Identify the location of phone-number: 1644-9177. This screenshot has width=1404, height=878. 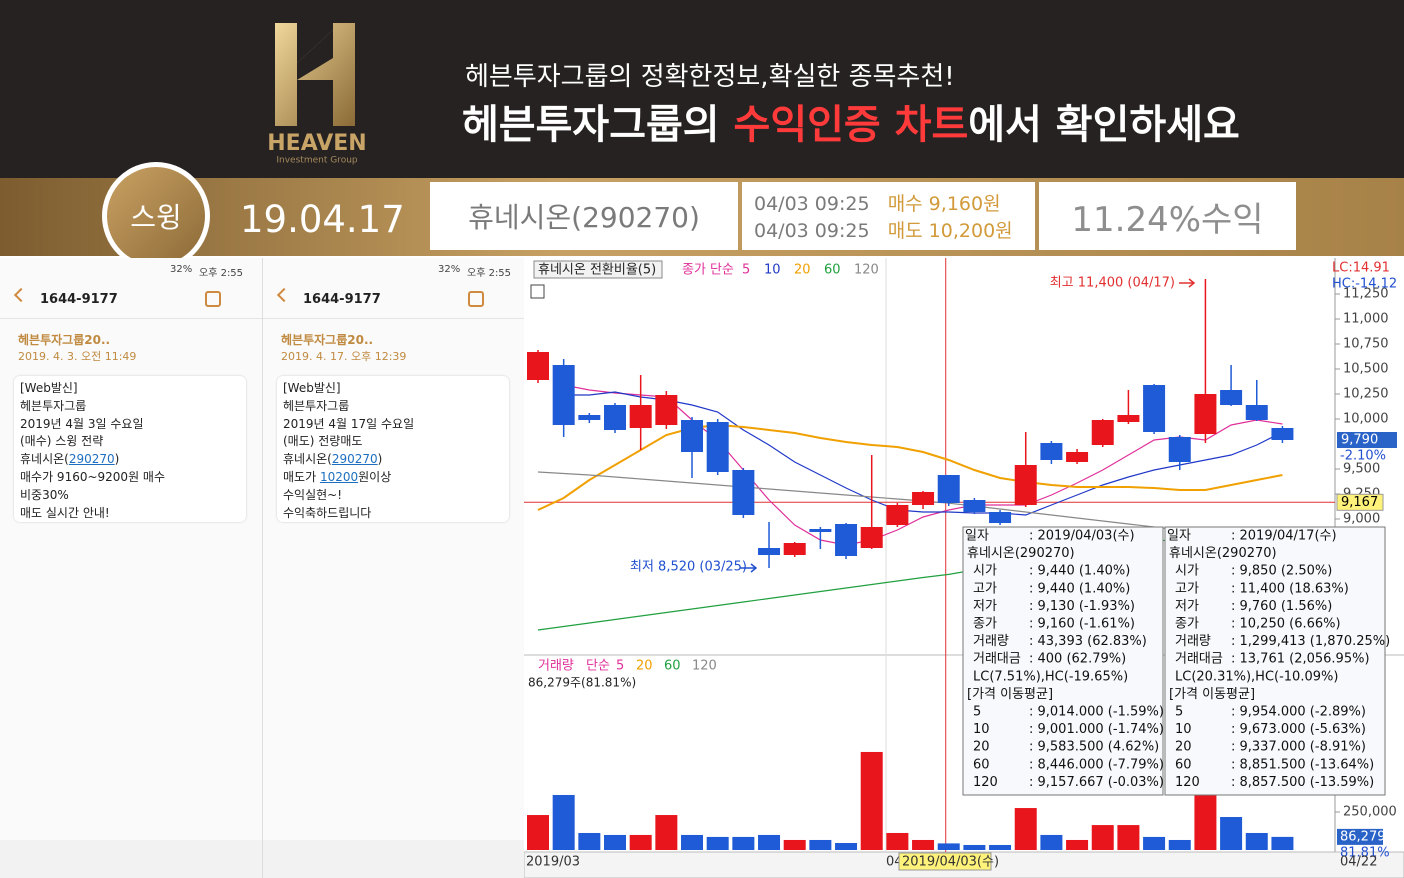
(79, 299).